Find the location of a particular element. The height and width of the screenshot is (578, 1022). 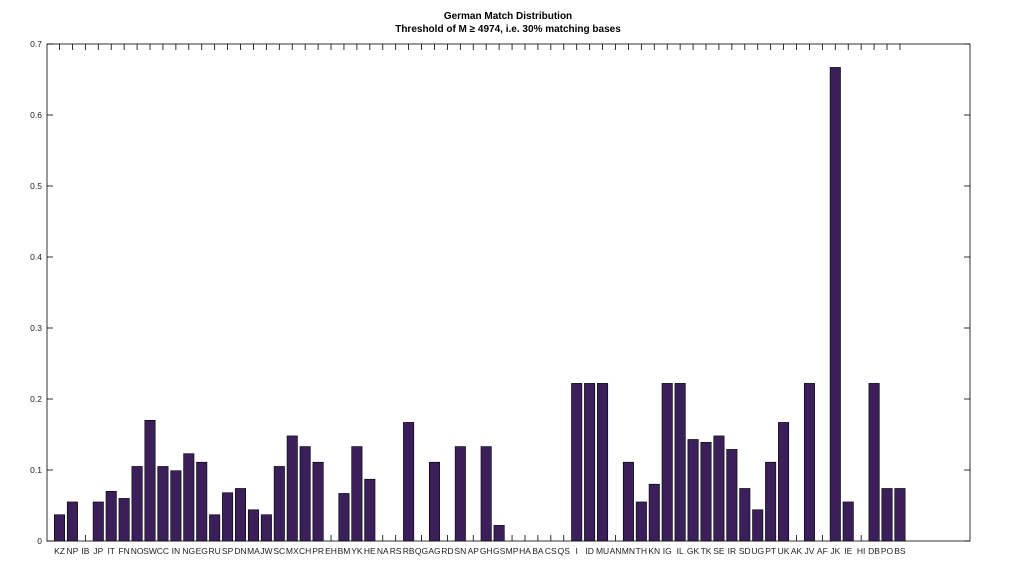

x-tick-label: JV is located at coordinates (809, 551).